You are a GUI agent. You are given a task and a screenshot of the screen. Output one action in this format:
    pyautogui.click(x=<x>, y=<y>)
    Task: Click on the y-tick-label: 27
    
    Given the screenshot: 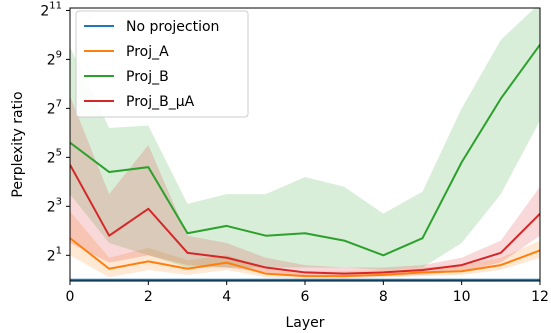 What is the action you would take?
    pyautogui.click(x=54, y=107)
    